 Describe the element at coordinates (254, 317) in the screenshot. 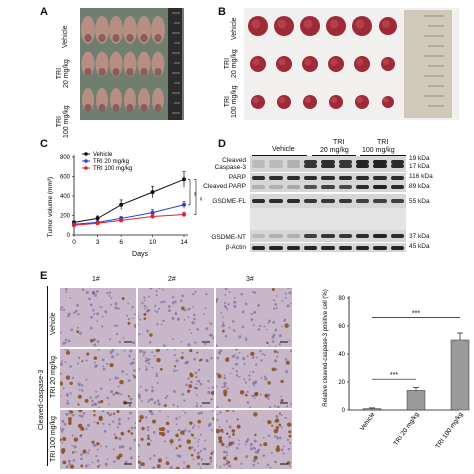

I see `ihc-image` at that location.